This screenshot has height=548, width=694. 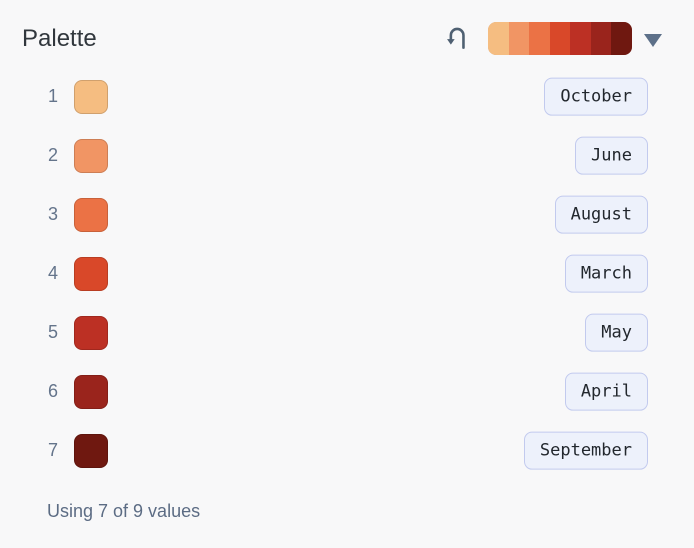 What do you see at coordinates (616, 332) in the screenshot?
I see `value-label-button: May` at bounding box center [616, 332].